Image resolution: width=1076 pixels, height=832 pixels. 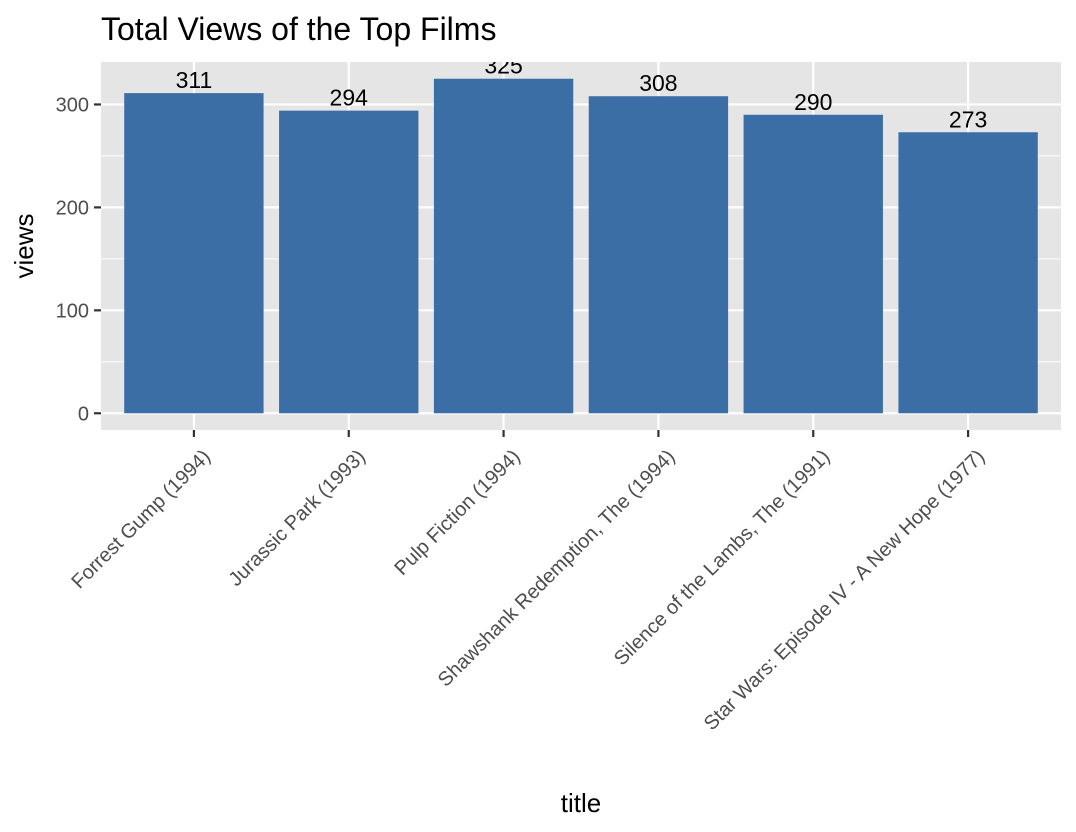 I want to click on y-axis: 0 100 200 300, so click(x=78, y=259).